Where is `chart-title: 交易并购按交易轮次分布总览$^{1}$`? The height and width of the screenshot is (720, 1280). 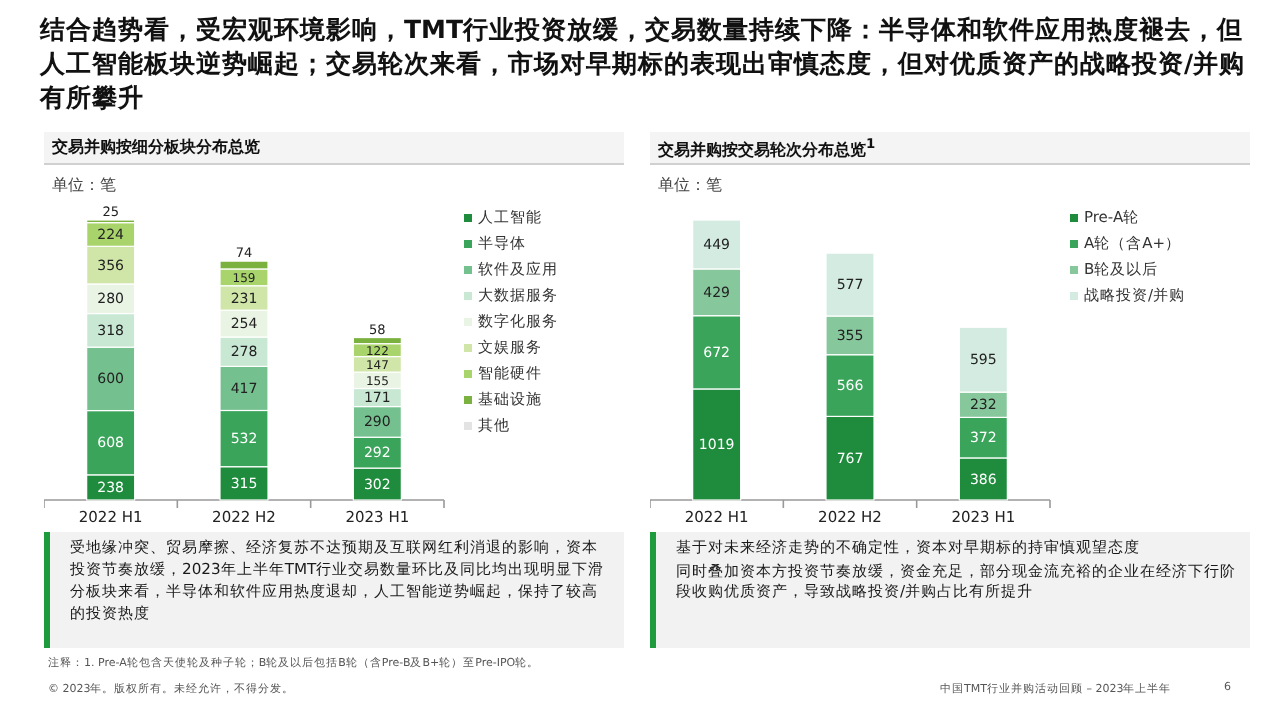
chart-title: 交易并购按交易轮次分布总览$^{1}$ is located at coordinates (767, 149).